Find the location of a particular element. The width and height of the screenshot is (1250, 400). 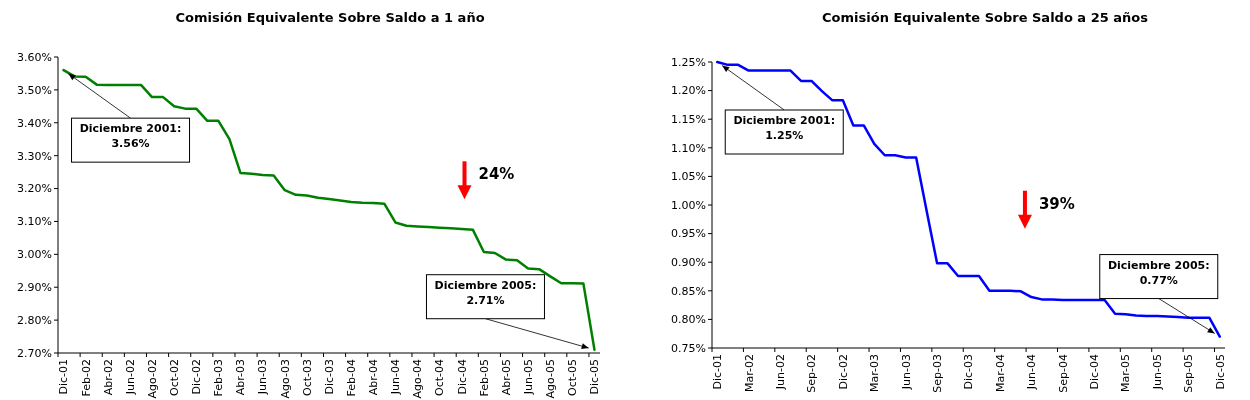

x-tick-label: Ago-02 is located at coordinates (152, 379).